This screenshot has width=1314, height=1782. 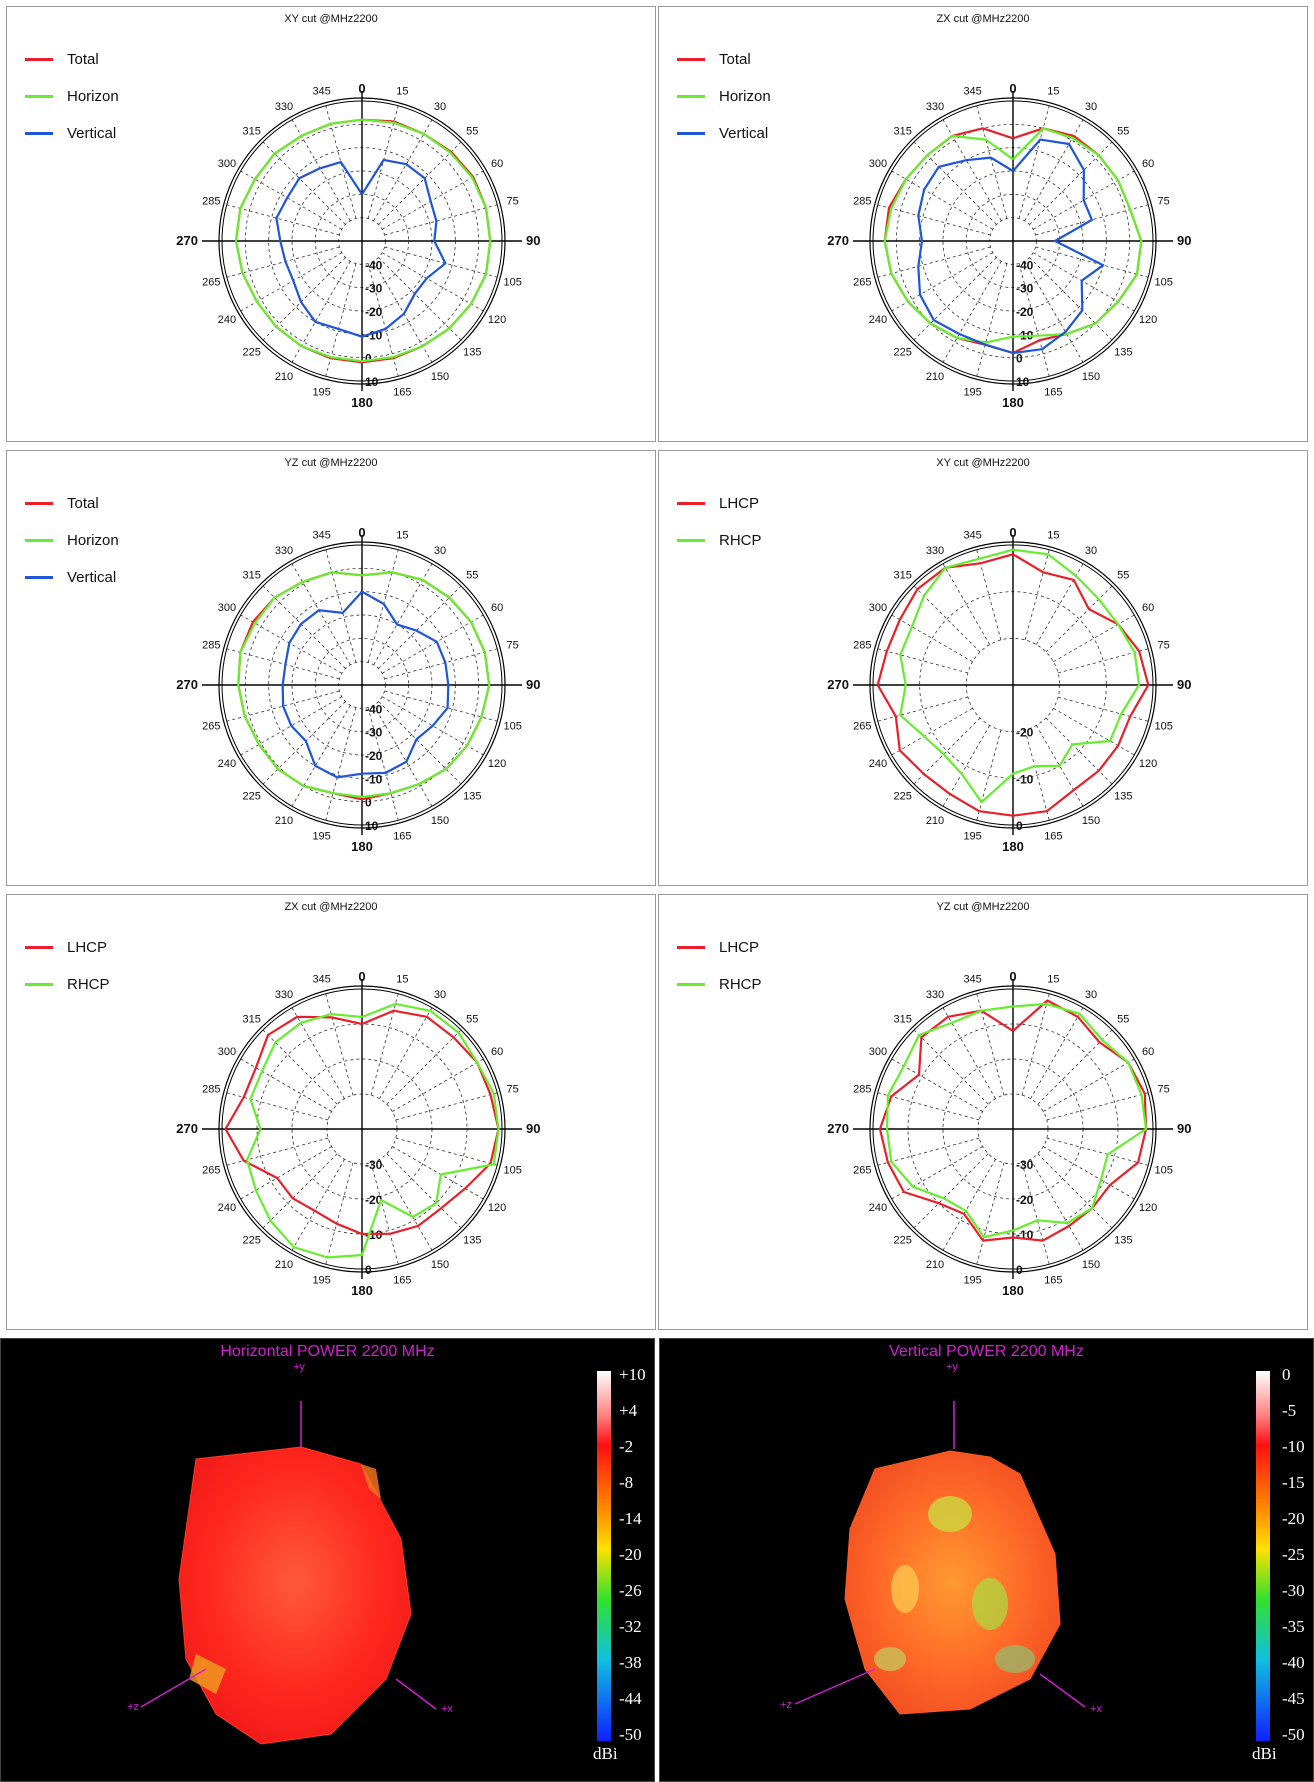 What do you see at coordinates (1164, 282) in the screenshot?
I see `angle-label: 105` at bounding box center [1164, 282].